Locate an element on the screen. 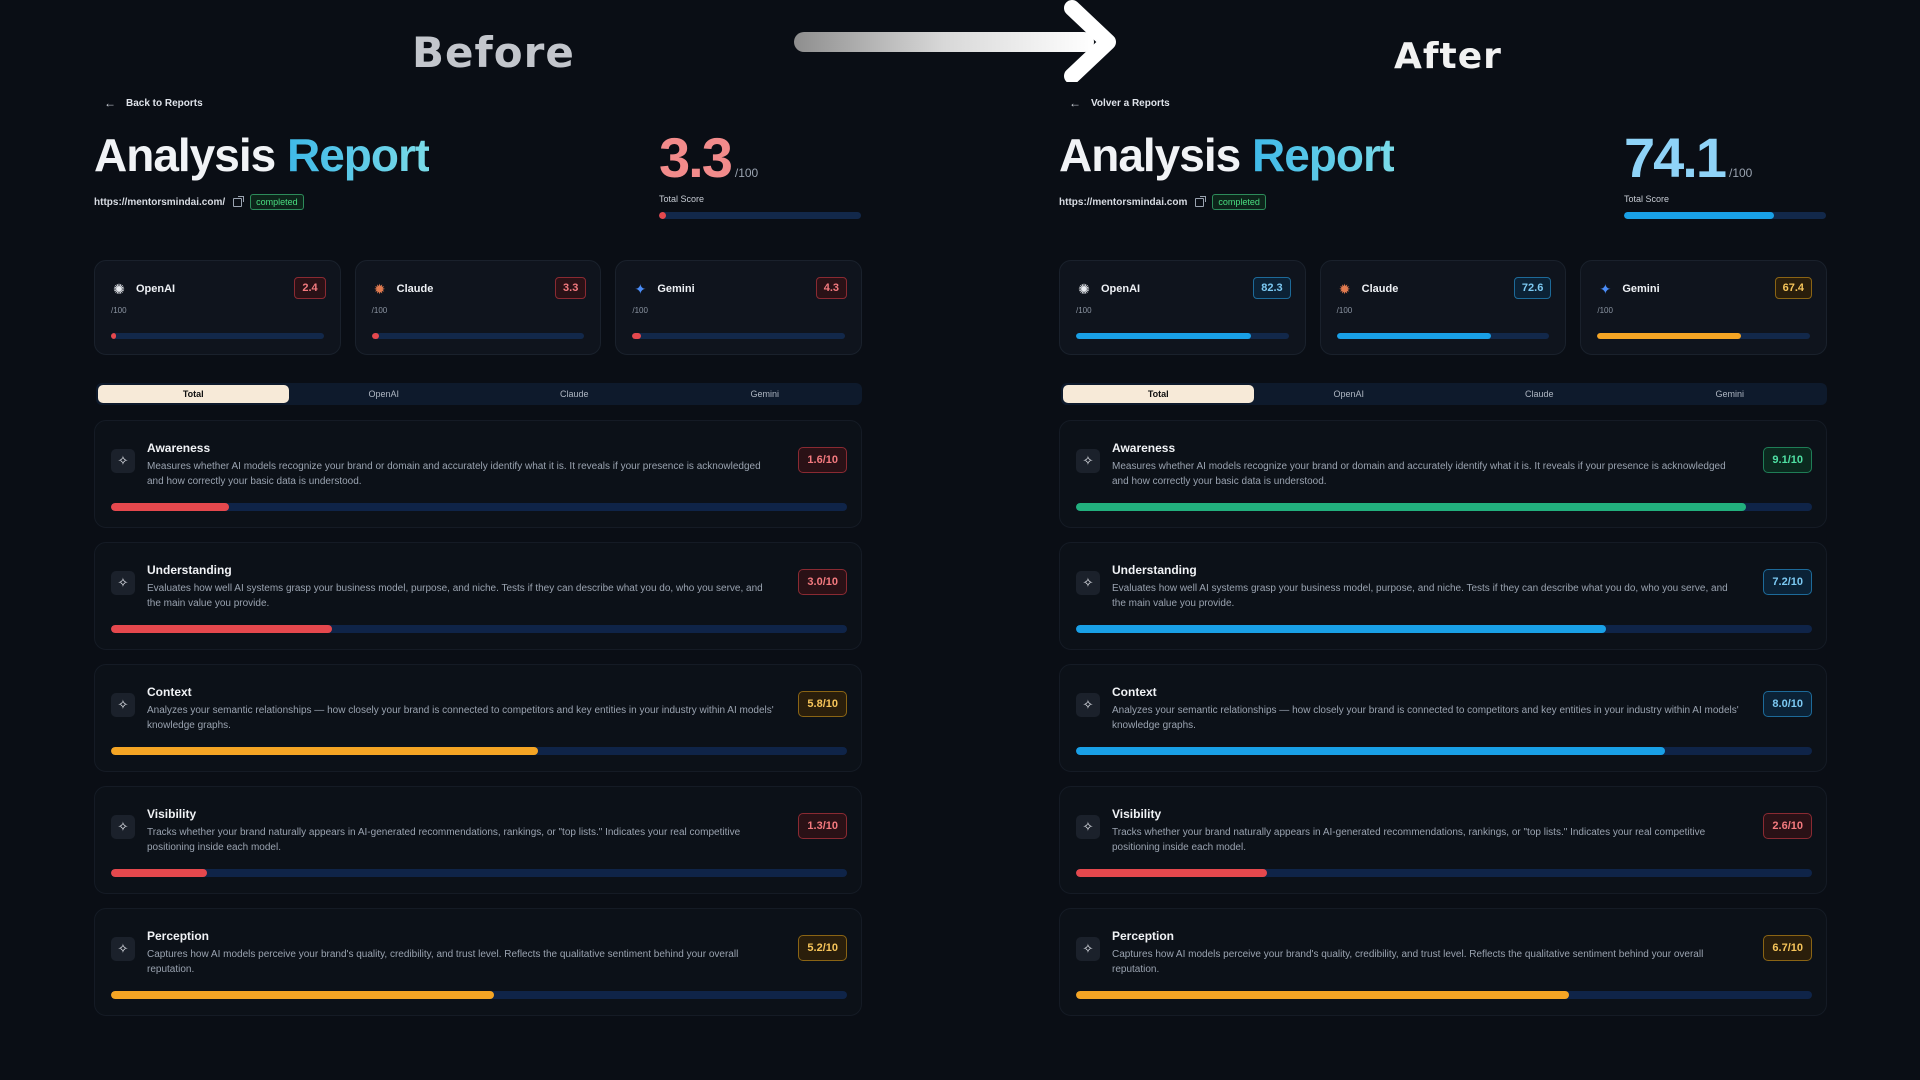 This screenshot has height=1080, width=1920. total-score-label: Total Score is located at coordinates (1647, 199).